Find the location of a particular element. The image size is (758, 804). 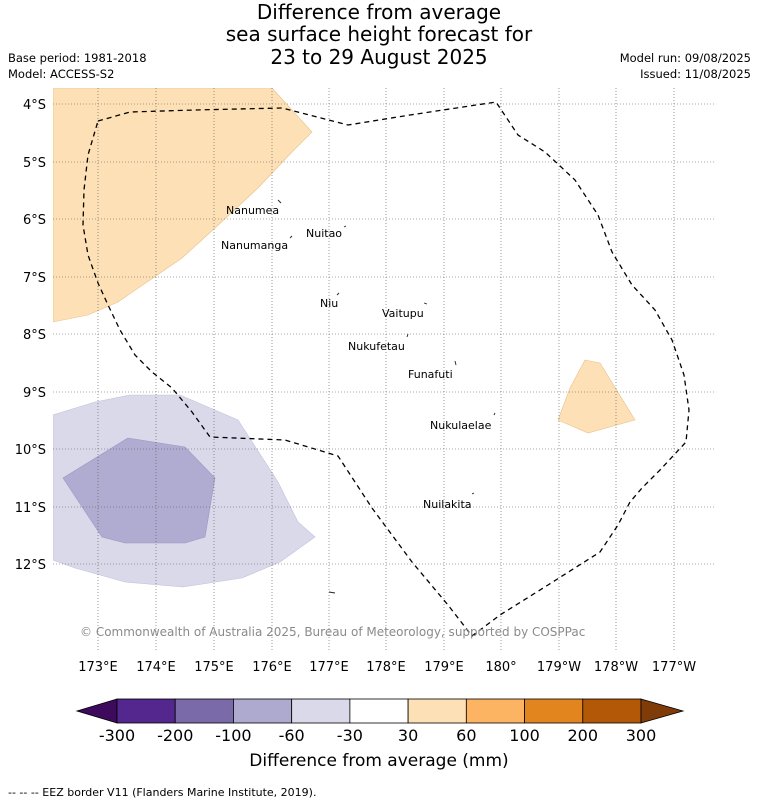

issued-label: Issued: 11/08/2025 is located at coordinates (695, 74).